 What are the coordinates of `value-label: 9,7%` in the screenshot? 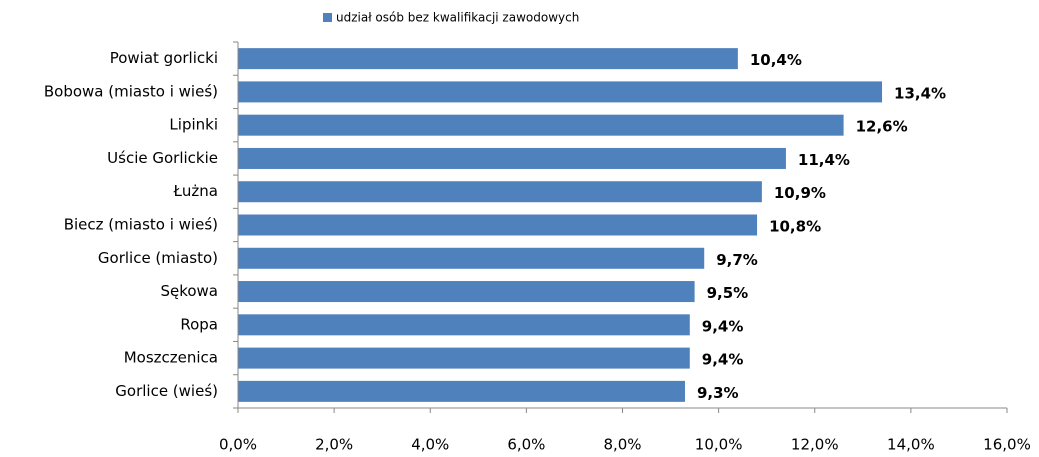 It's located at (737, 260).